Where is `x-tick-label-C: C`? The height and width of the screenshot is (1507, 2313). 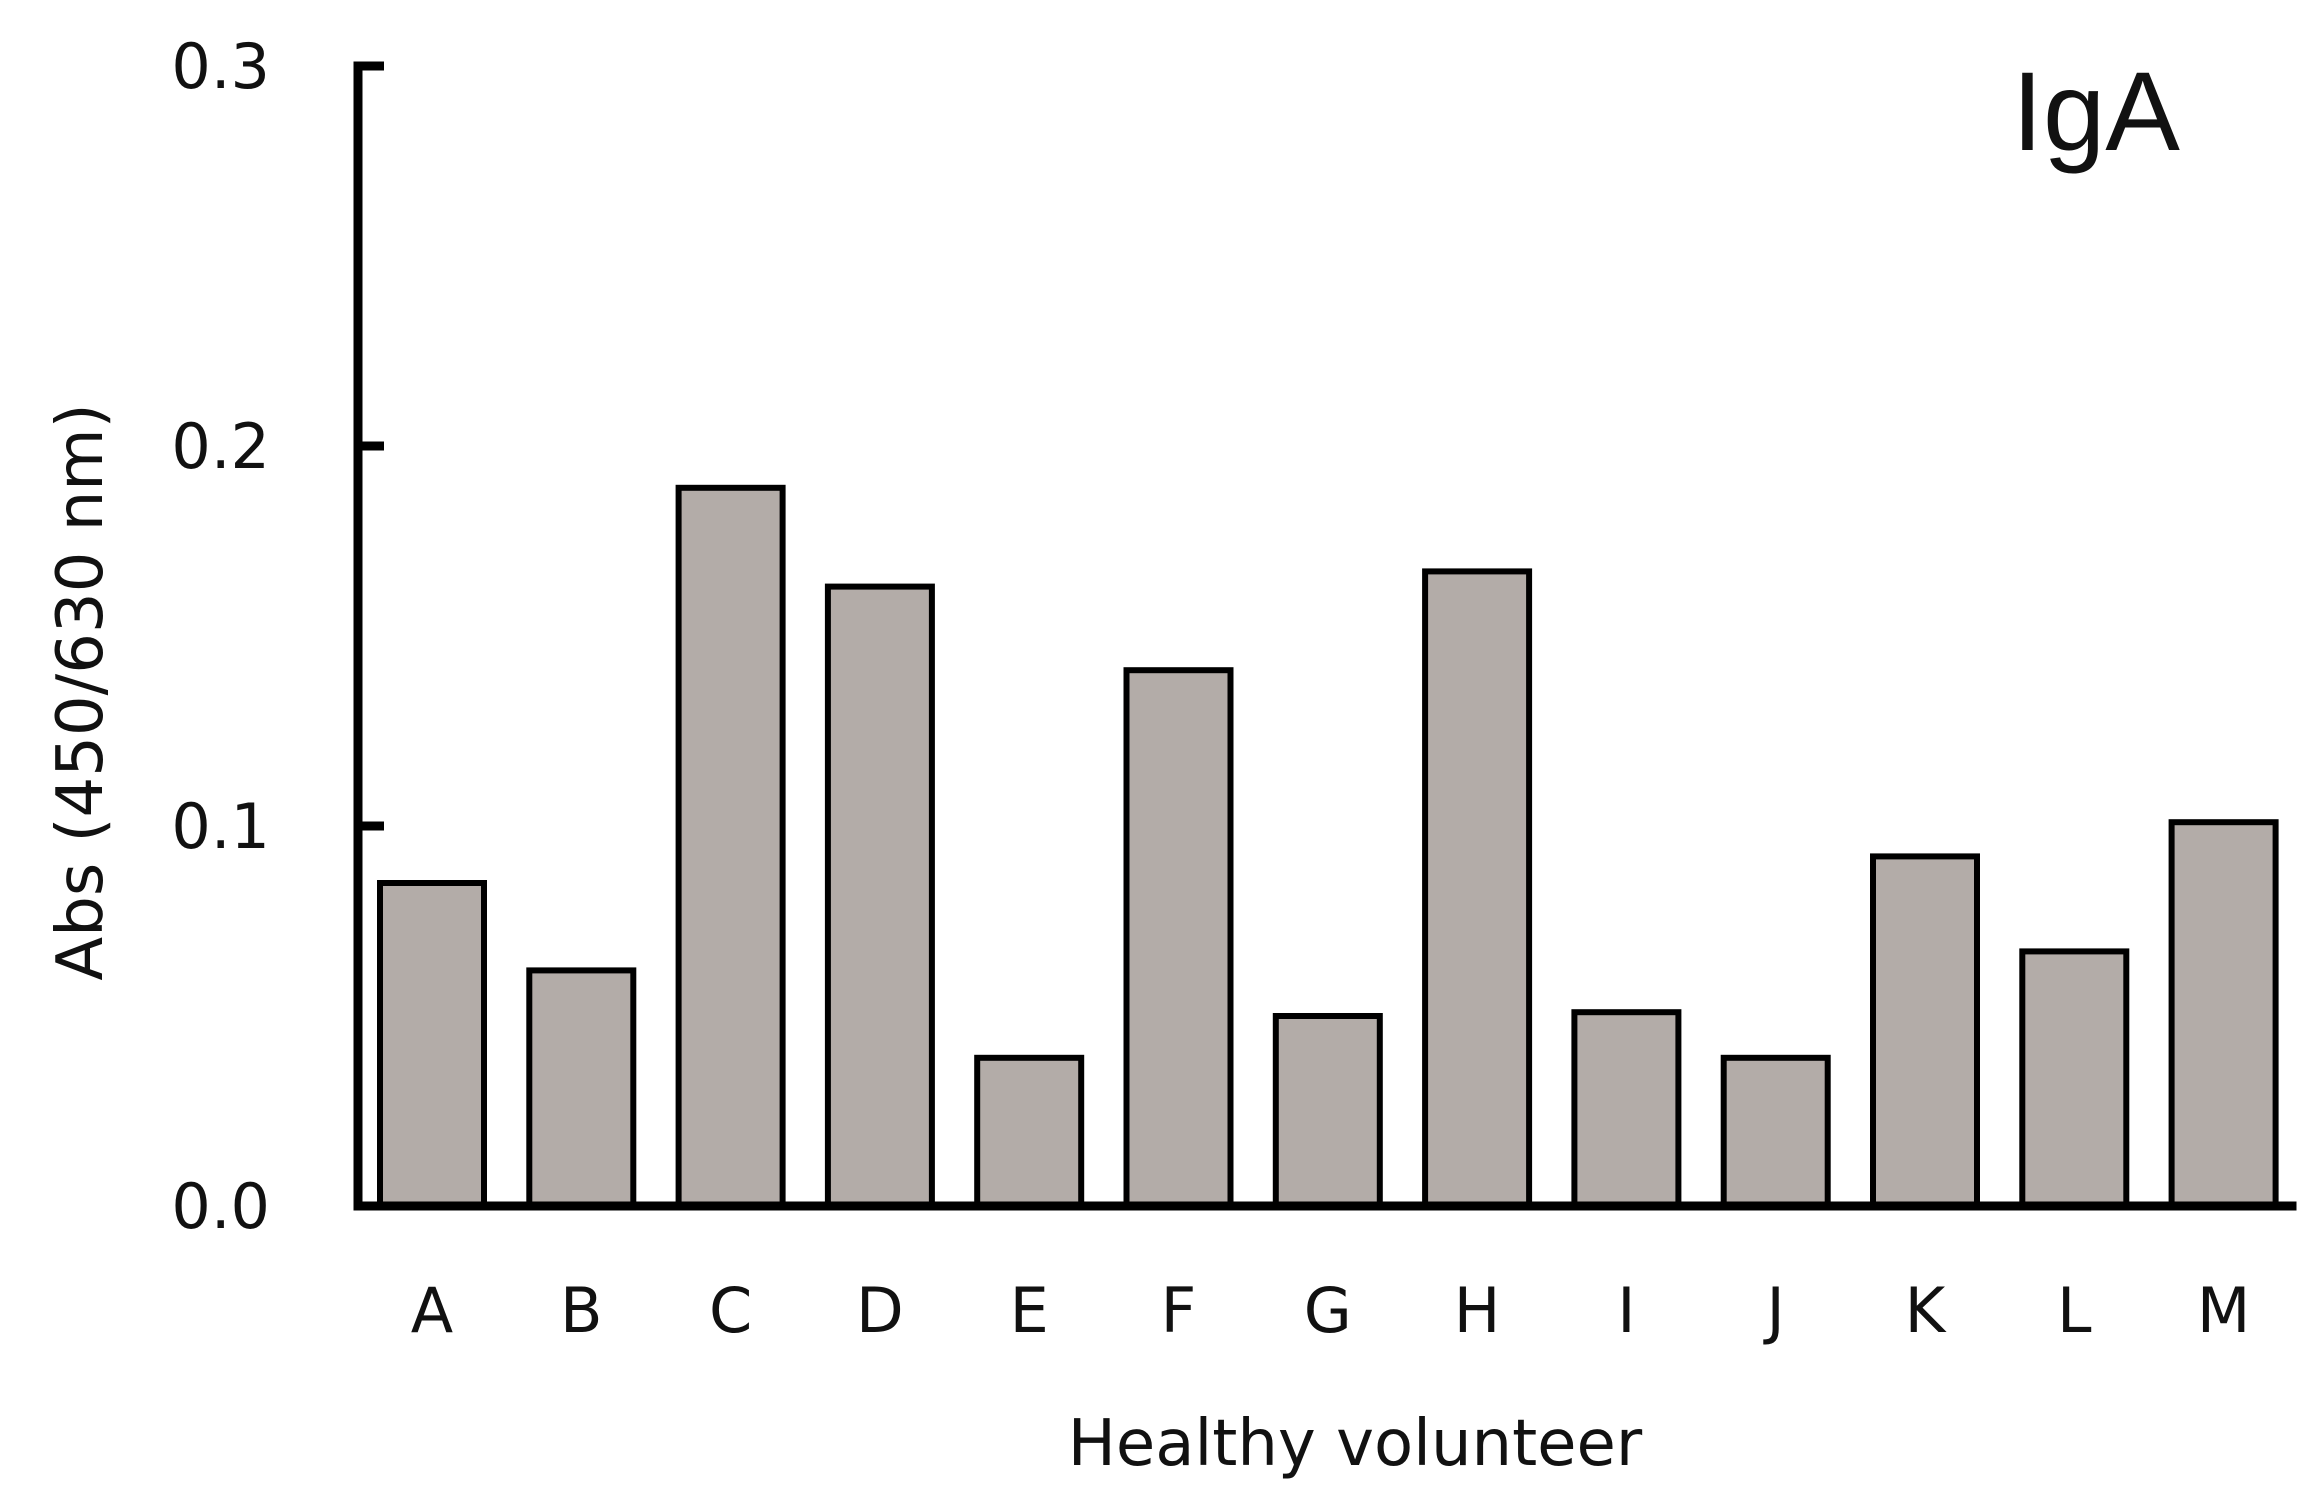 x-tick-label-C: C is located at coordinates (730, 1310).